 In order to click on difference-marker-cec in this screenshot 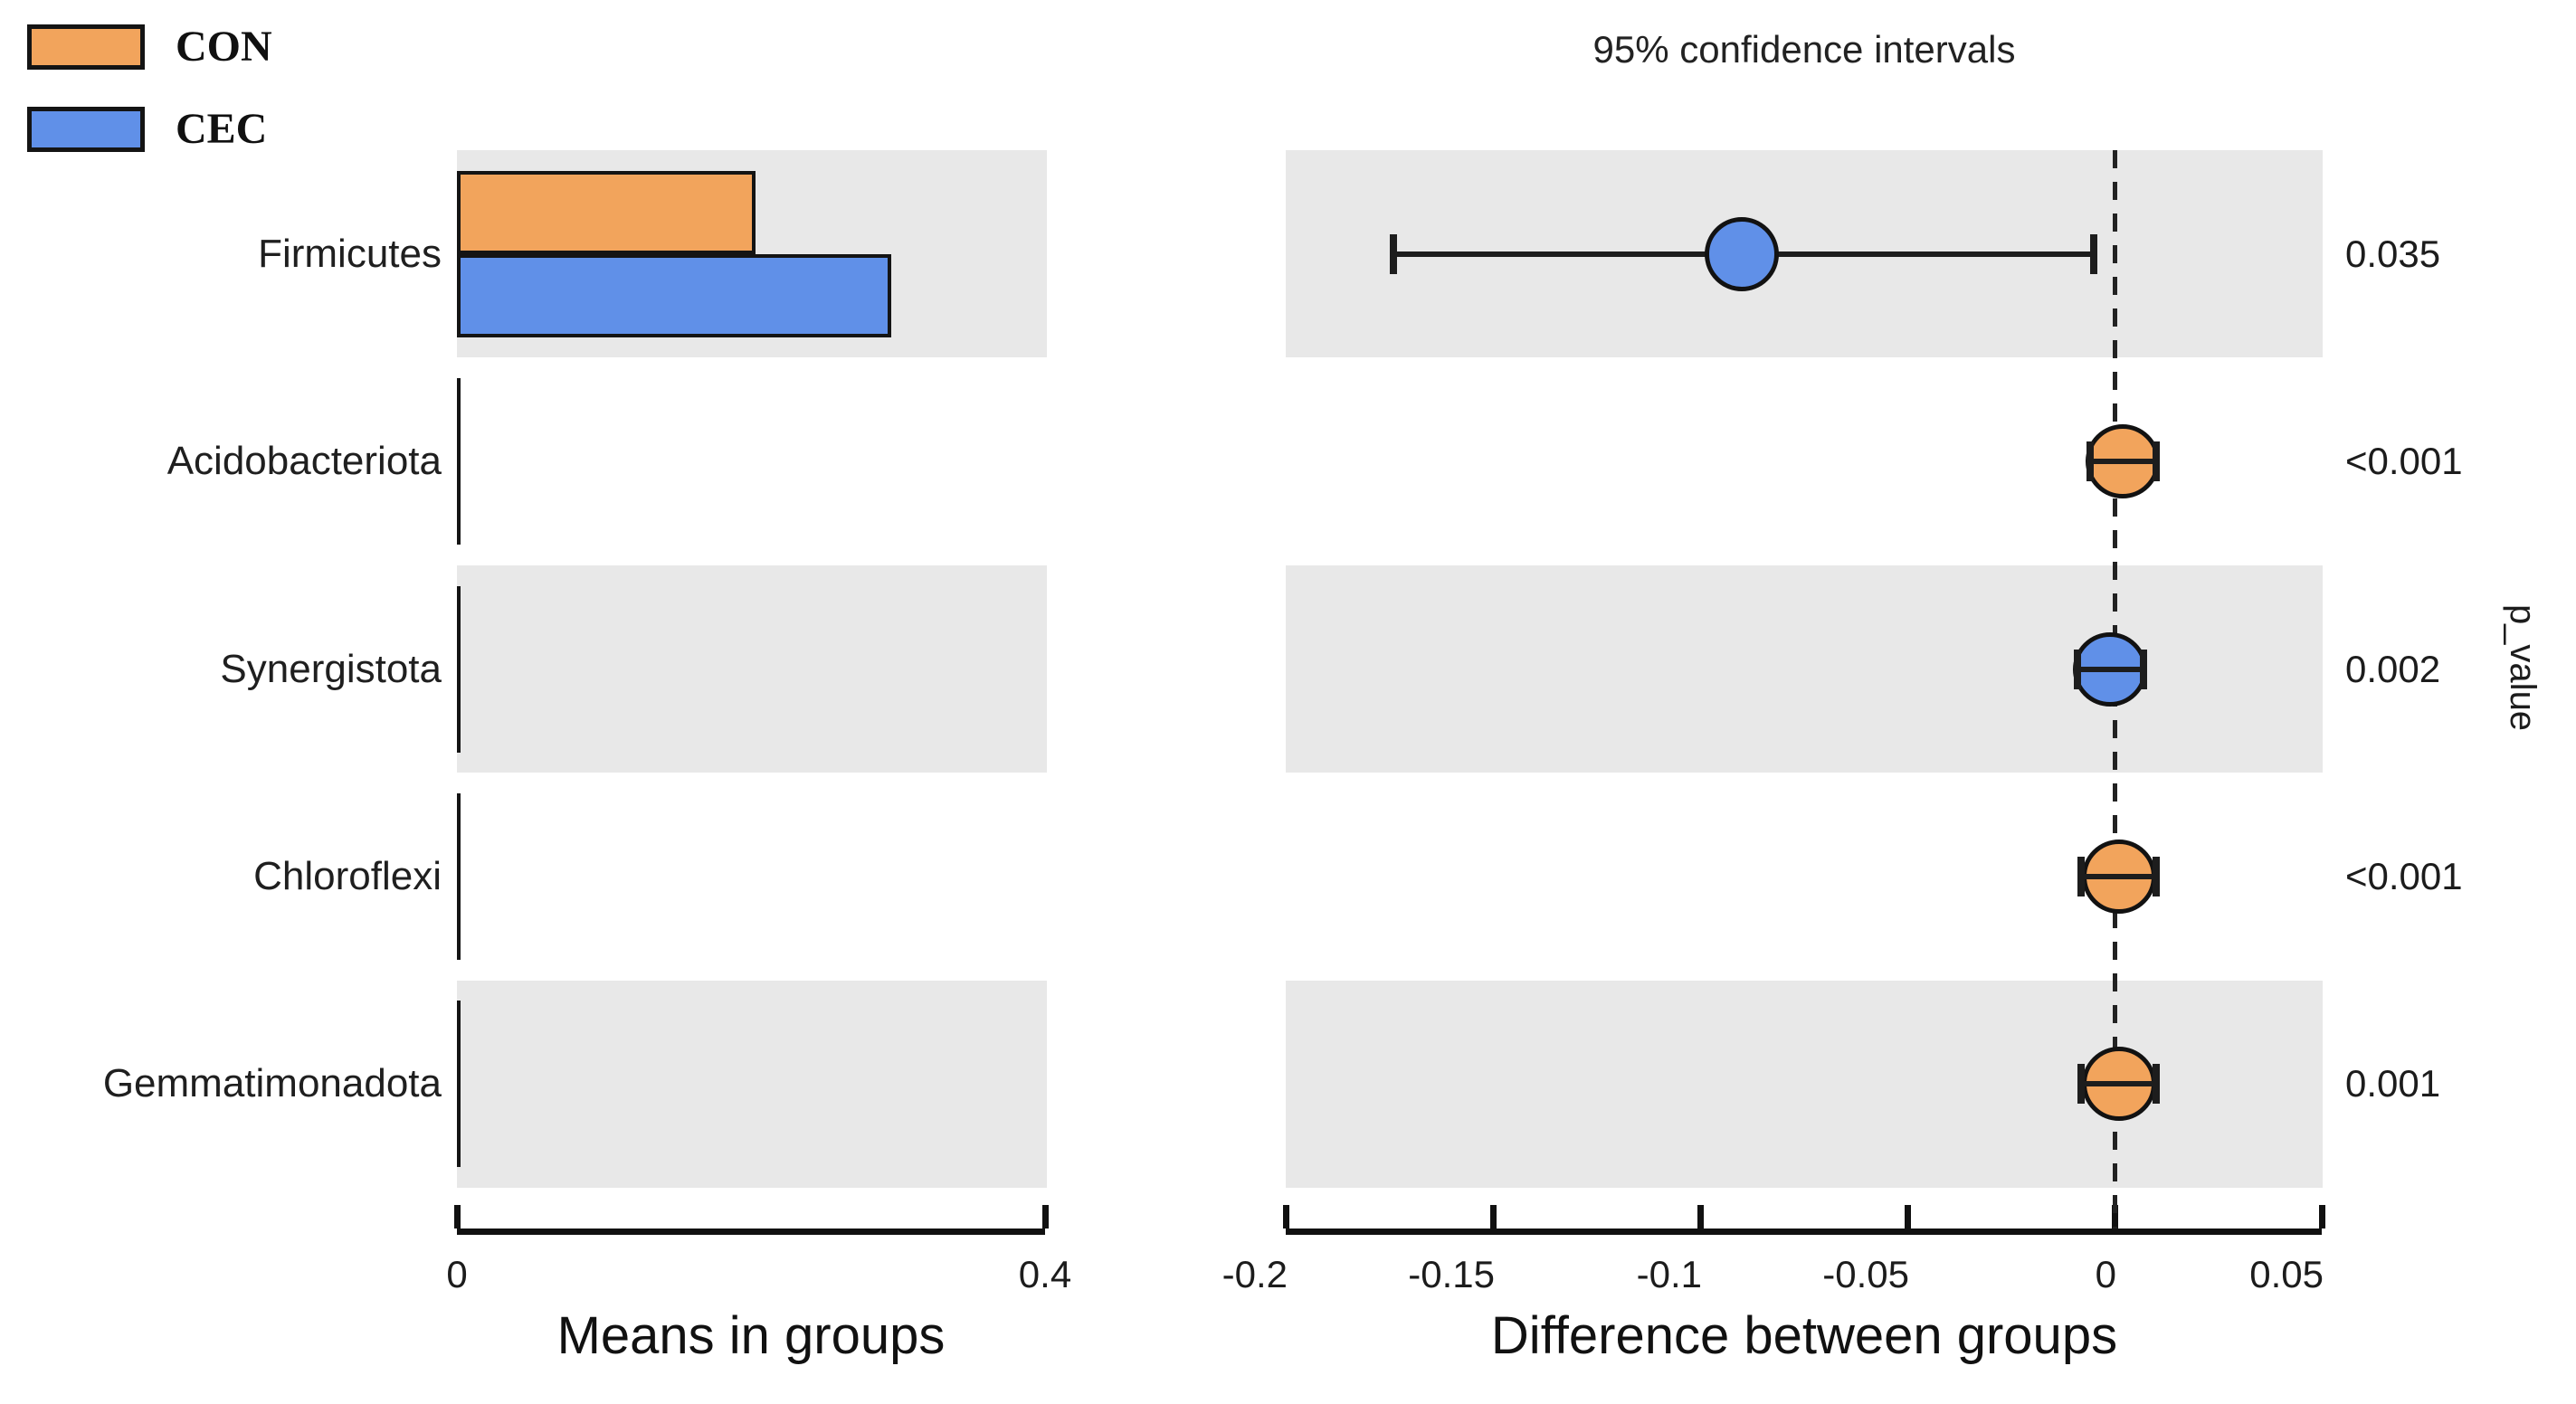, I will do `click(1741, 253)`.